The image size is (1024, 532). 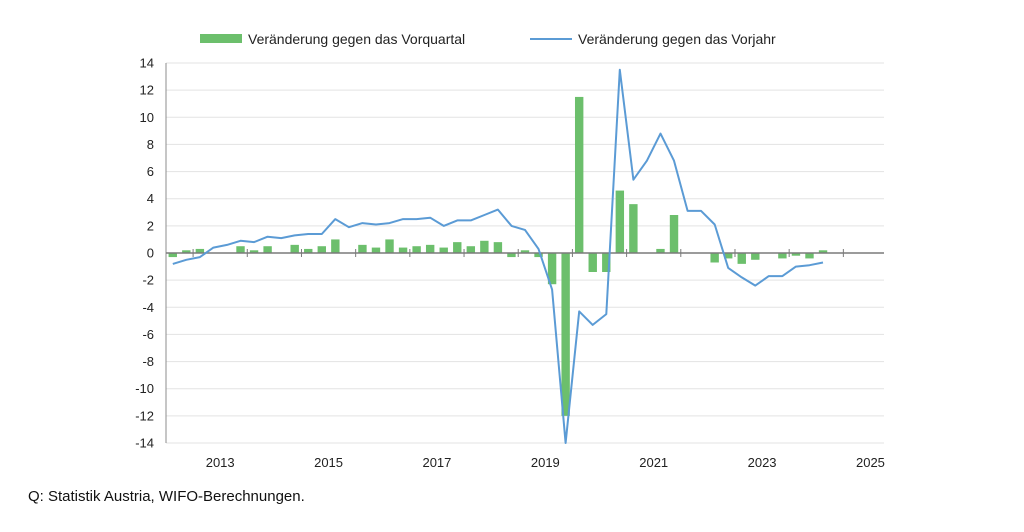 I want to click on bar-2014Q1, so click(x=254, y=251).